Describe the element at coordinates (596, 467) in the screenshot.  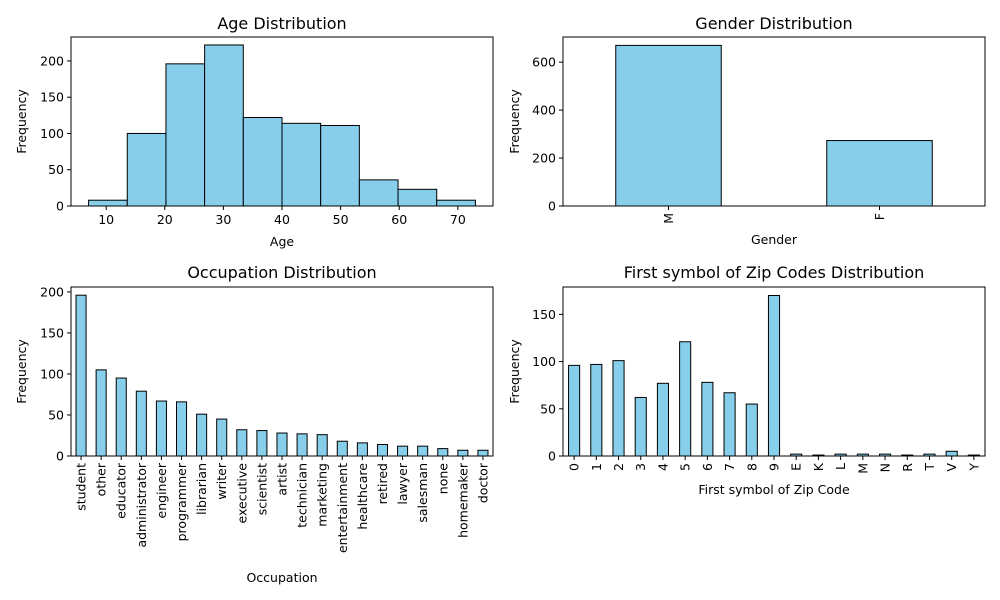
I see `x-tick-label: 1` at that location.